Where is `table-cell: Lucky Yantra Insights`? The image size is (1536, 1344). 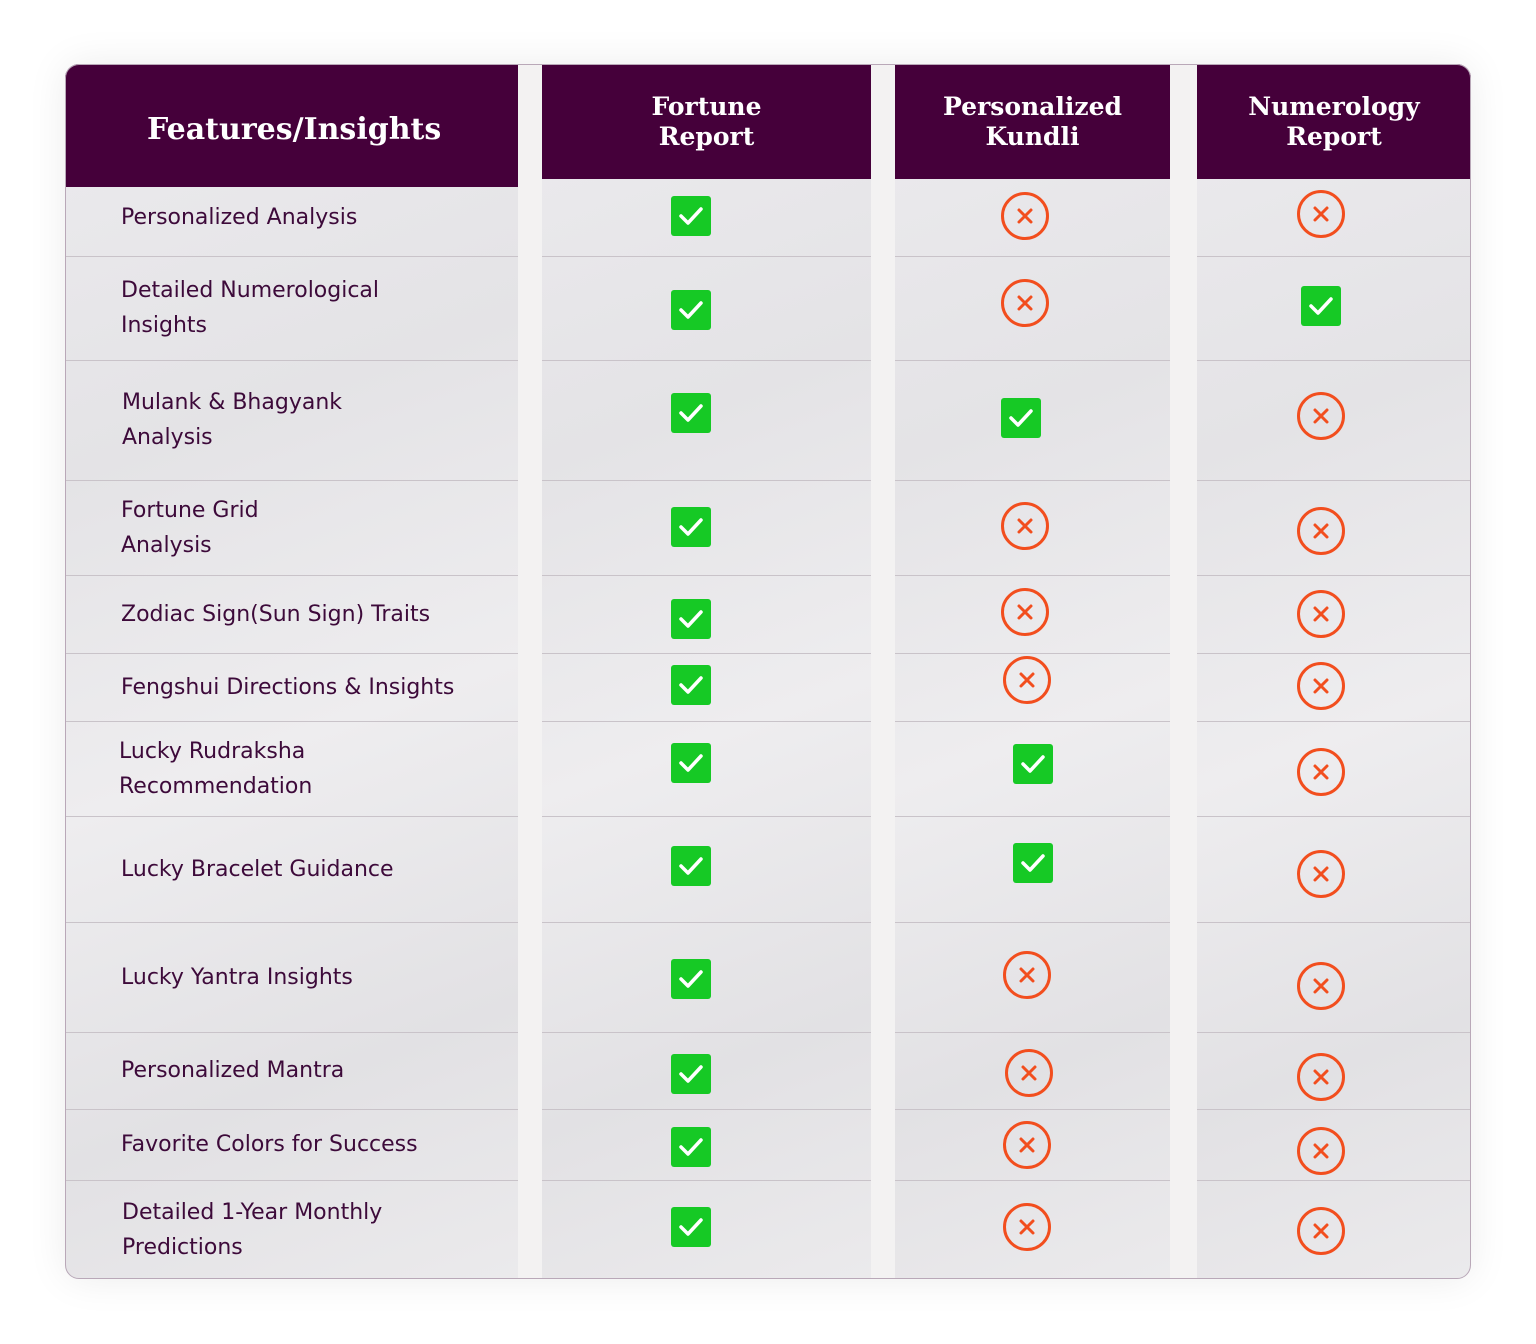
table-cell: Lucky Yantra Insights is located at coordinates (291, 977).